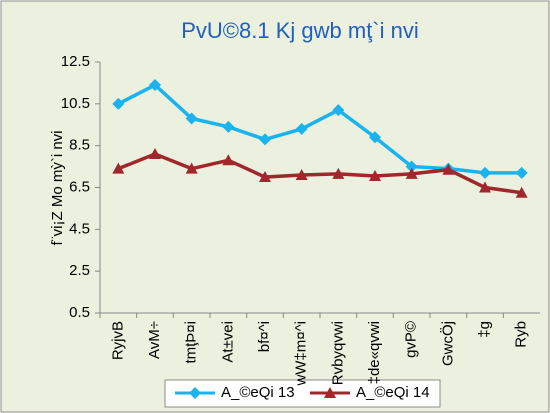 This screenshot has width=550, height=413. Describe the element at coordinates (447, 343) in the screenshot. I see `x-tick-label: GwcÖj` at that location.